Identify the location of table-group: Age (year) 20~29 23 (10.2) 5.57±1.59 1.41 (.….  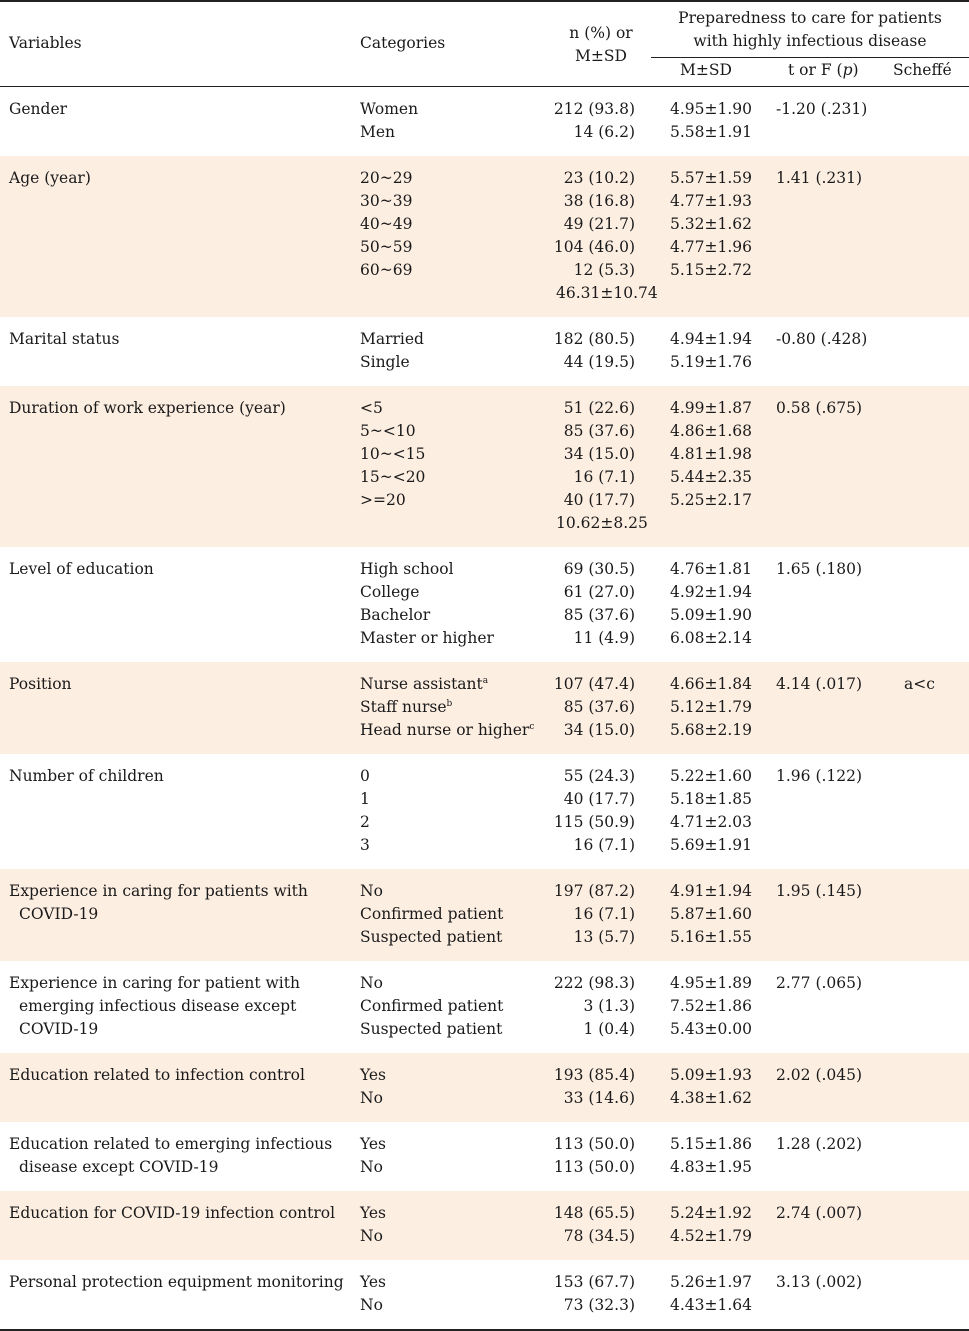
(484, 236).